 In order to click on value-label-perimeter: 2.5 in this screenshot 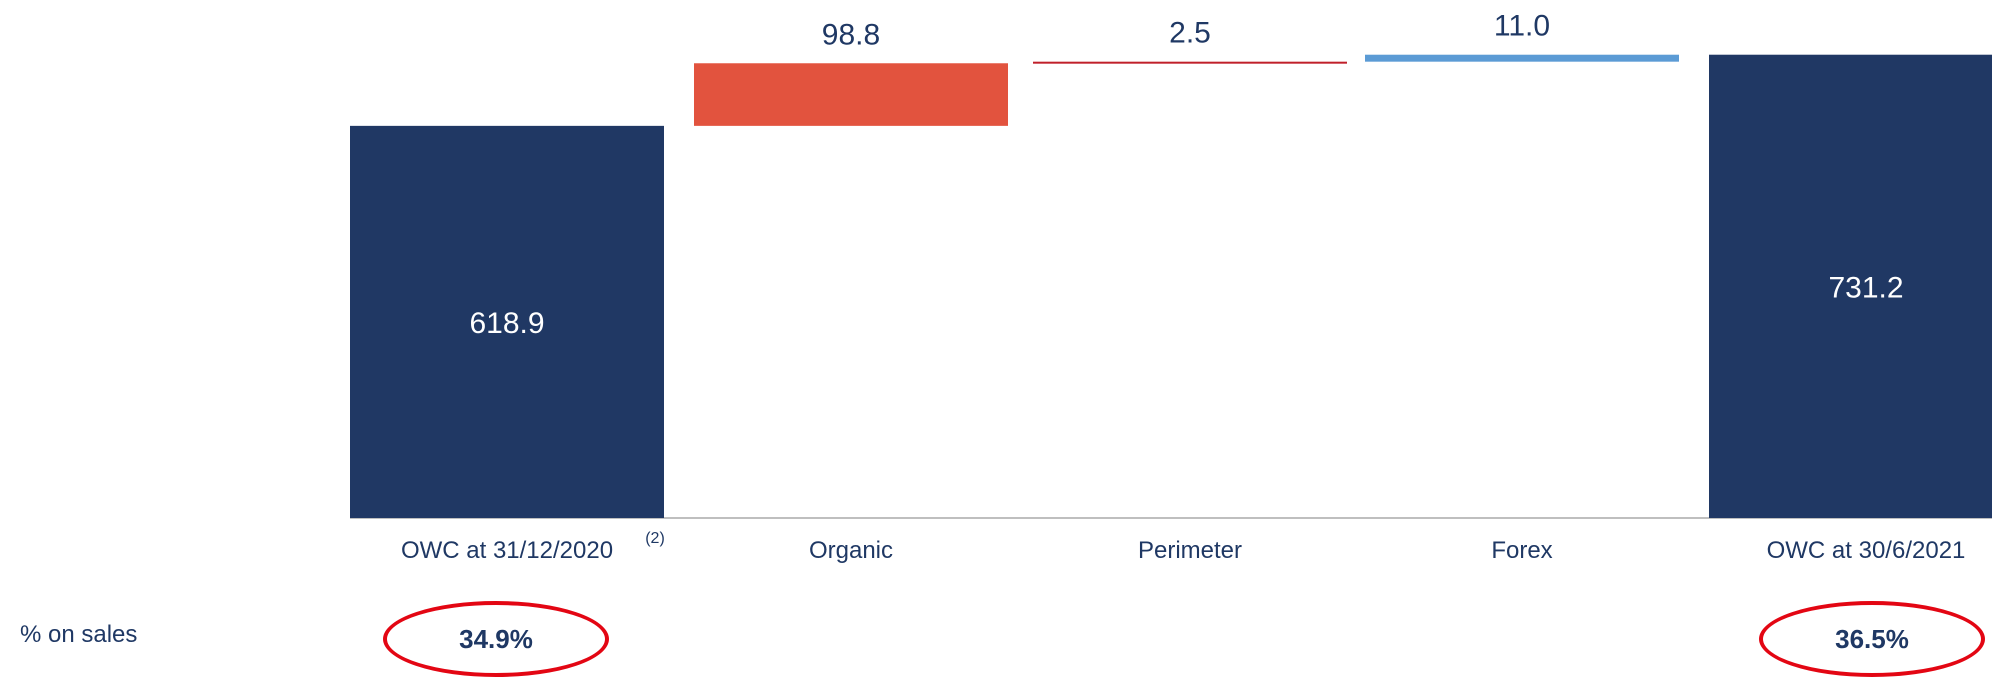, I will do `click(1190, 33)`.